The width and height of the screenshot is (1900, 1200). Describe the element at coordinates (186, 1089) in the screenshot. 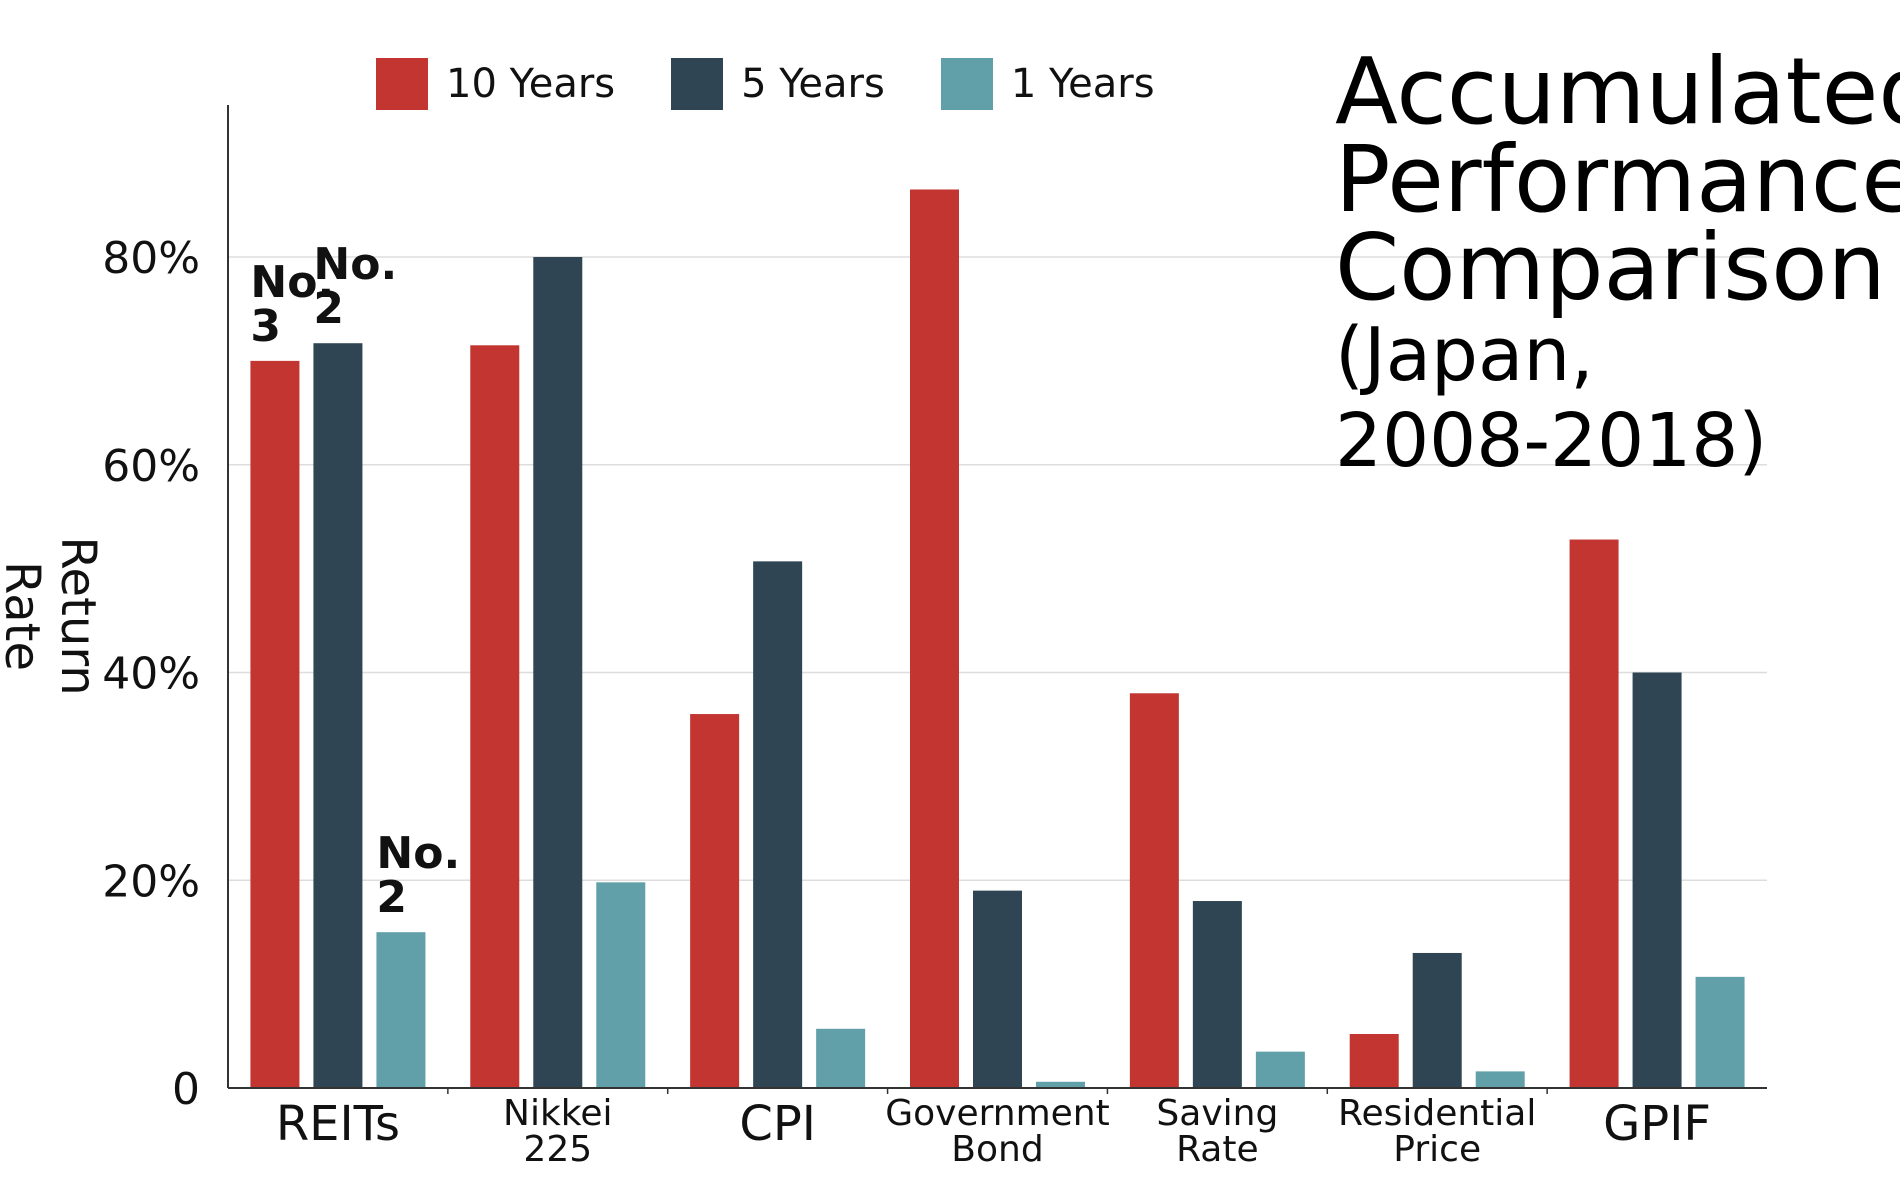

I see `y-tick-label: 0` at that location.